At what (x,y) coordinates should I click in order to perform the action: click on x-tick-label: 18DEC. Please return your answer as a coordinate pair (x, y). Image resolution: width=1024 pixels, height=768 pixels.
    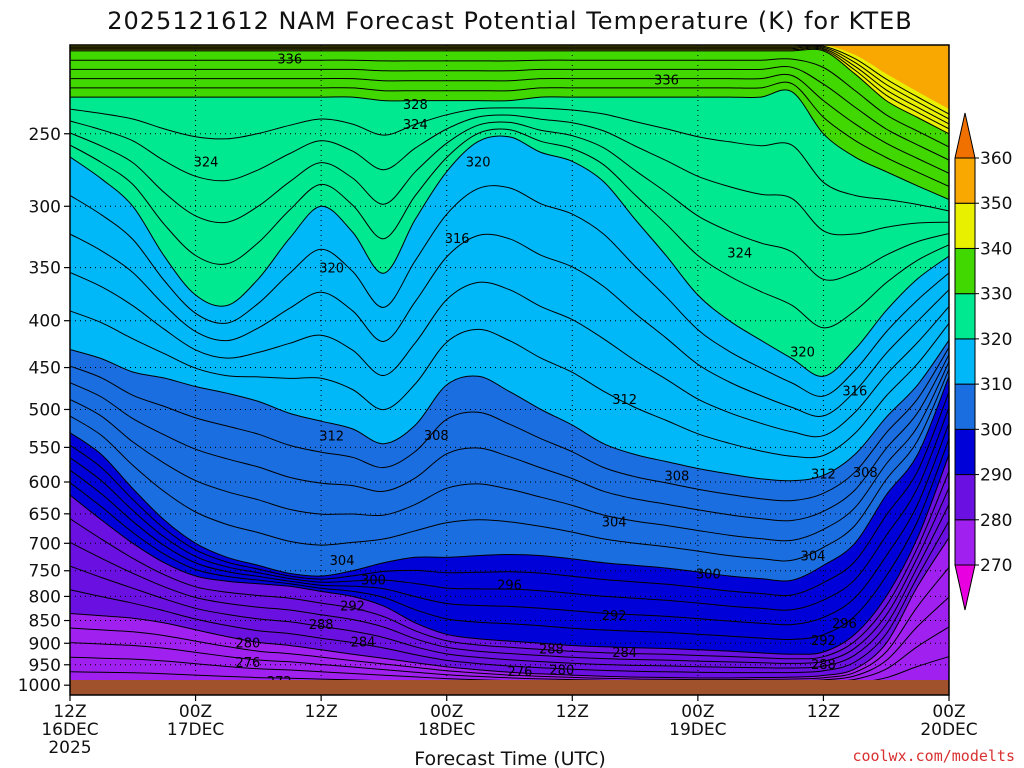
    Looking at the image, I should click on (446, 730).